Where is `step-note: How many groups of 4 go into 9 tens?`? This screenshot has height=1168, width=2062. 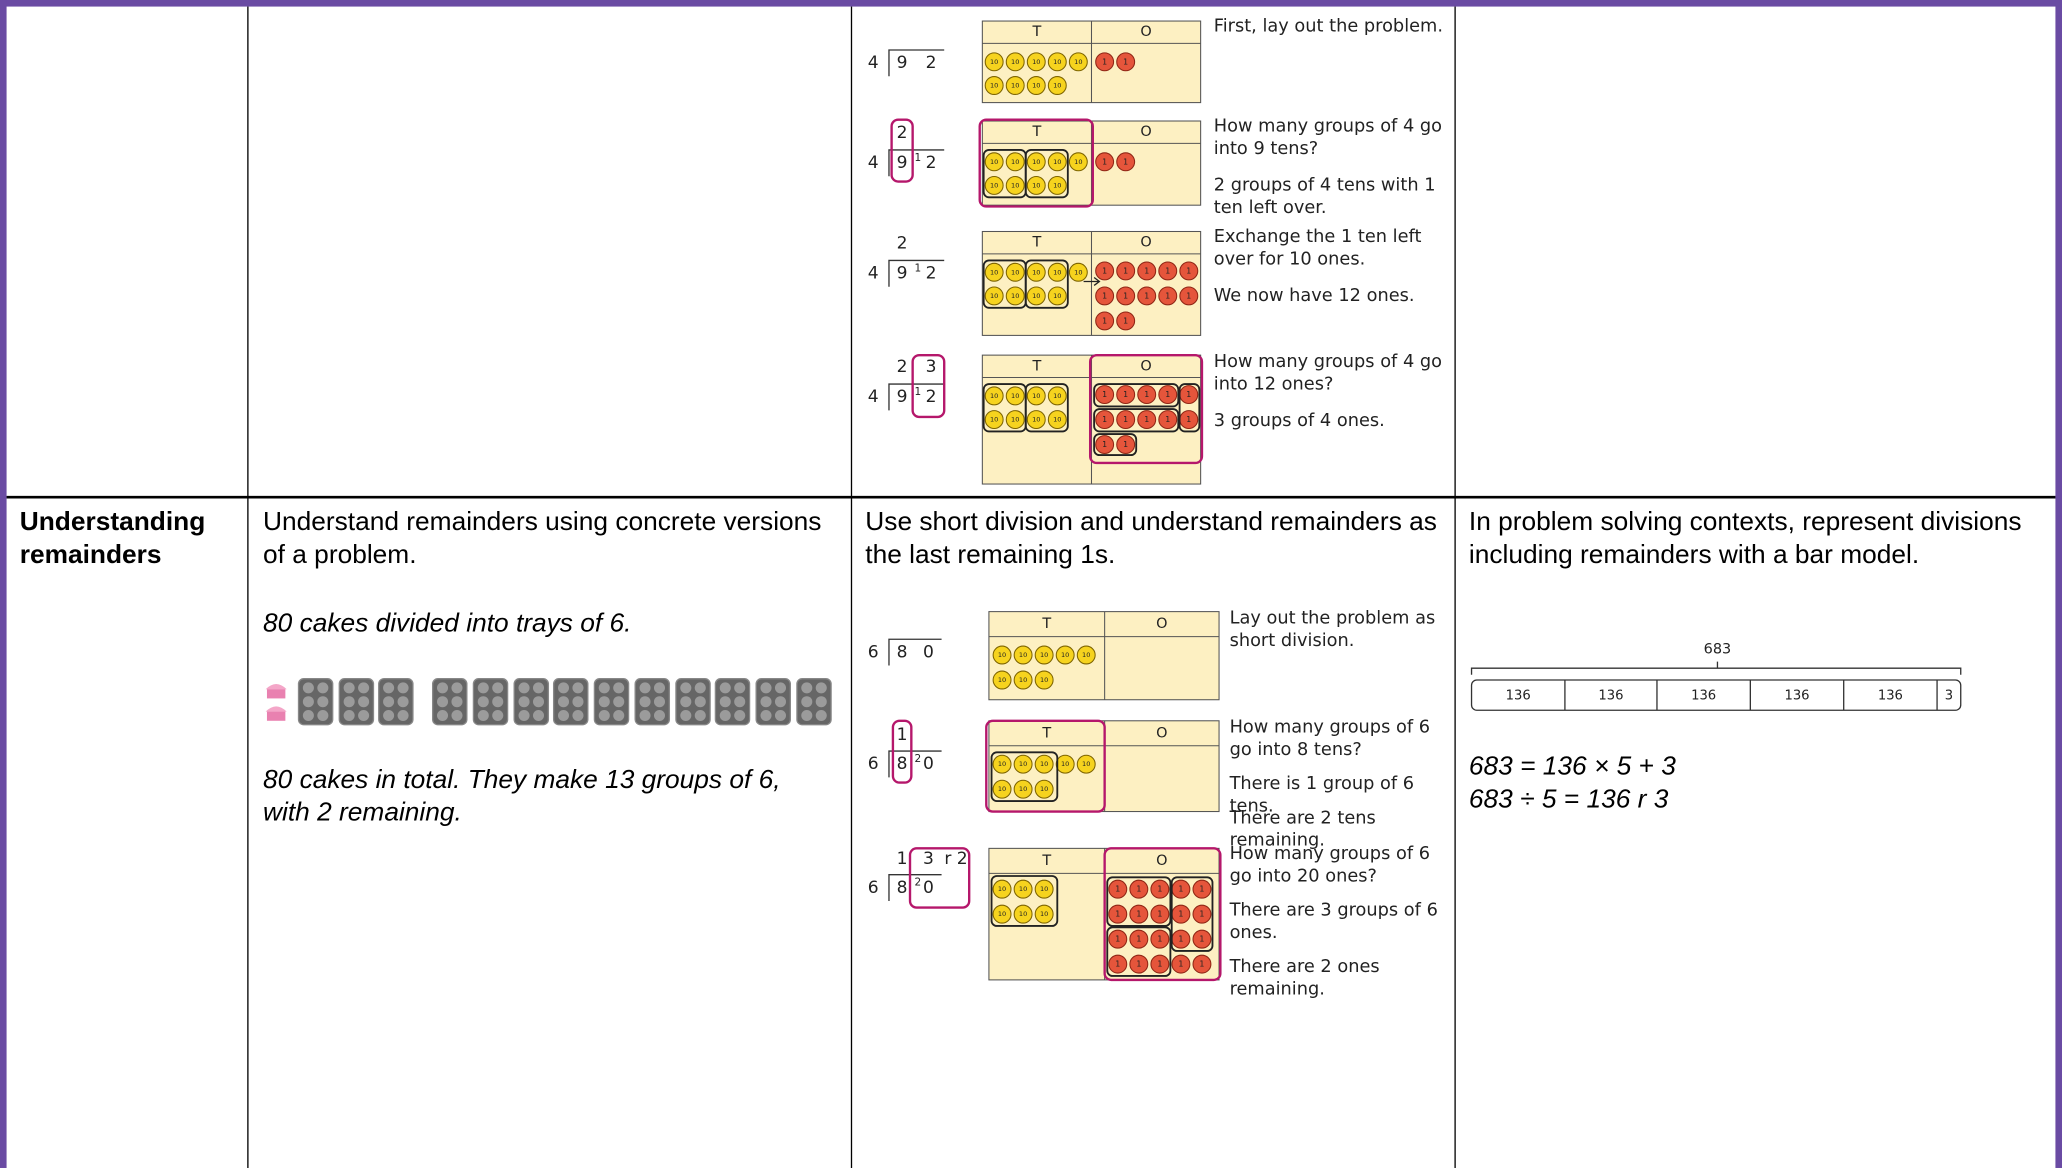 step-note: How many groups of 4 go into 9 tens? is located at coordinates (1328, 137).